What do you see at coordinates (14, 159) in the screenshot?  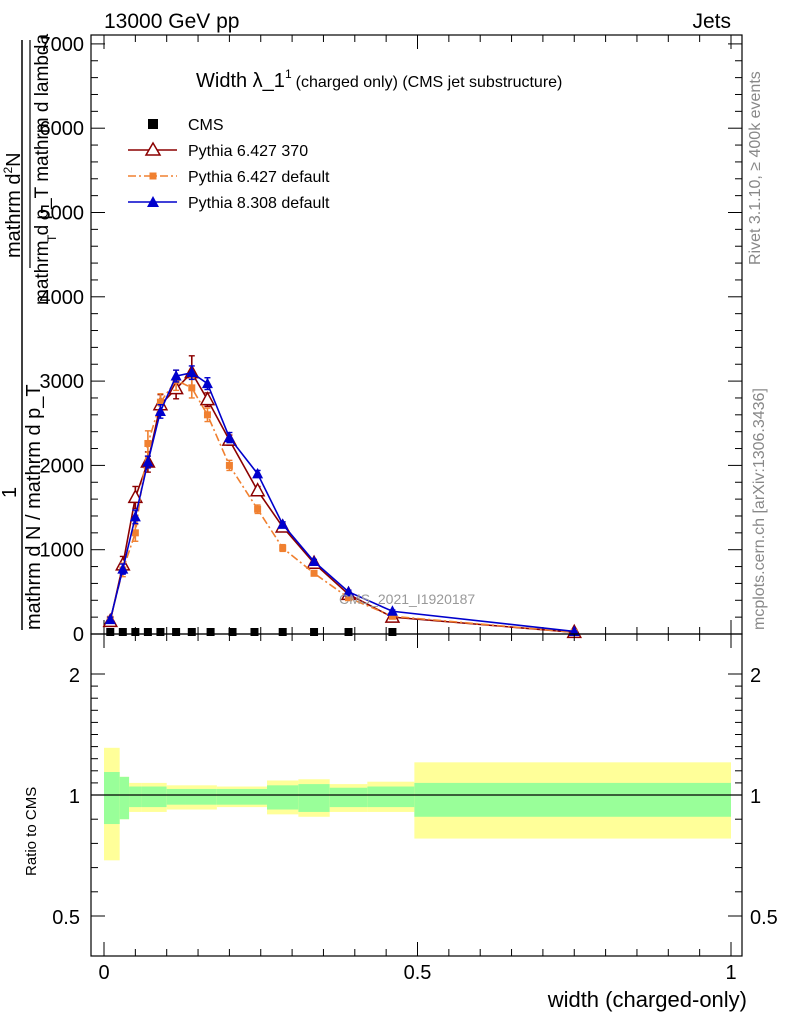 I see `y-label-top-N: N` at bounding box center [14, 159].